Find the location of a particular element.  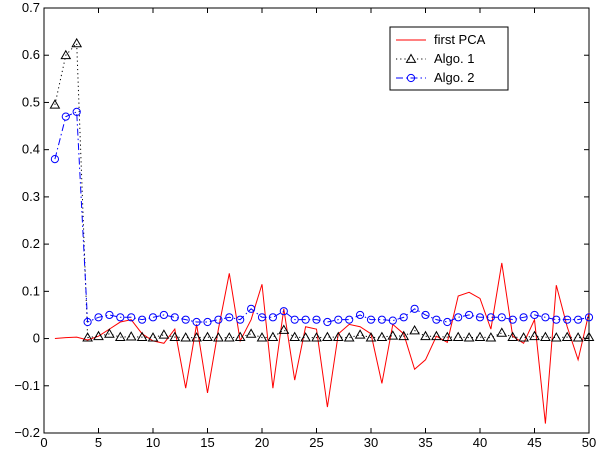

legend: first PCA Algo. 1 Algo. 2 is located at coordinates (449, 58).